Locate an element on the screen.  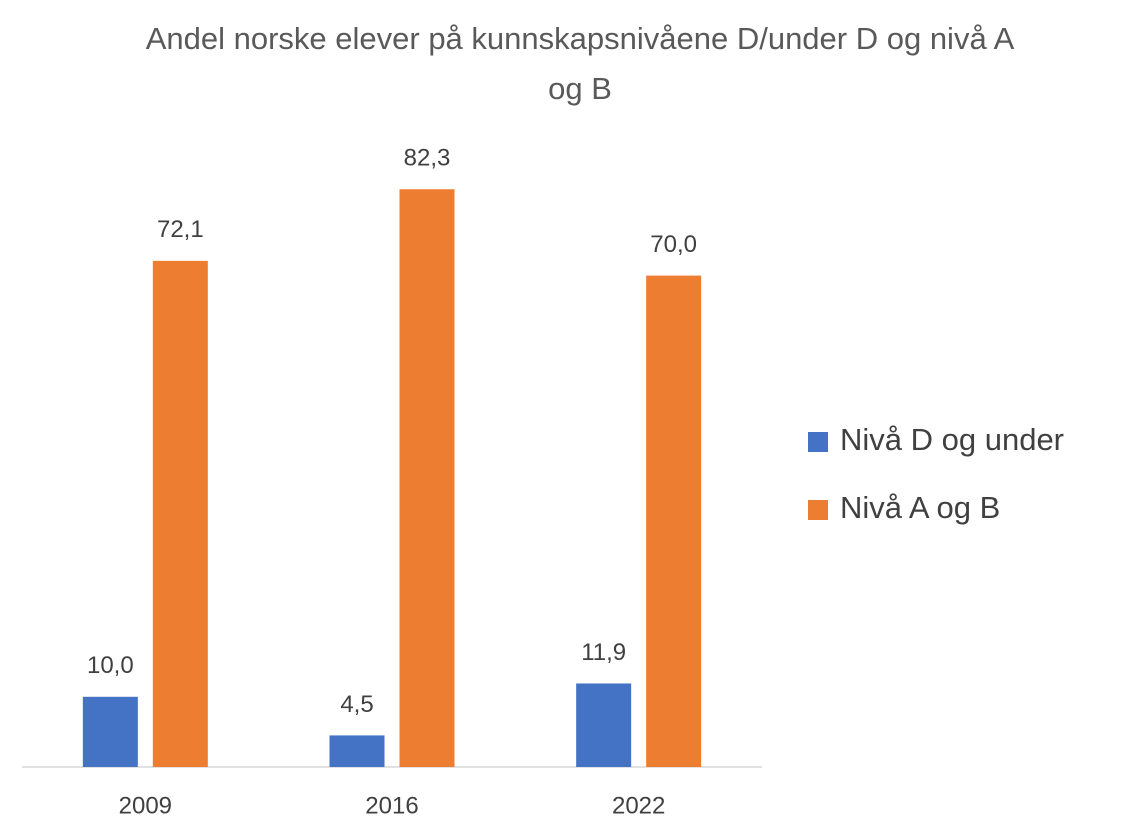
data-label: 82,3 is located at coordinates (427, 158).